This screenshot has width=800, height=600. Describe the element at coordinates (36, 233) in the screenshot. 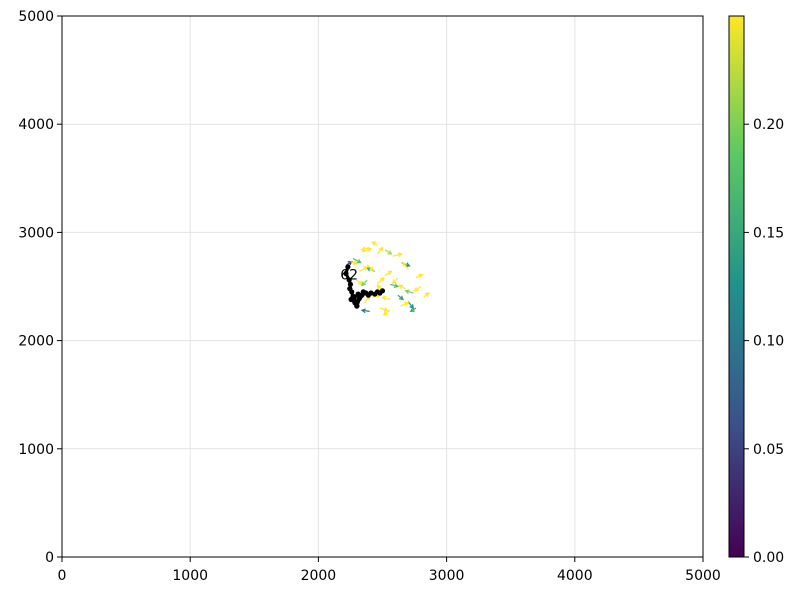

I see `y-tick-label: 3000` at that location.